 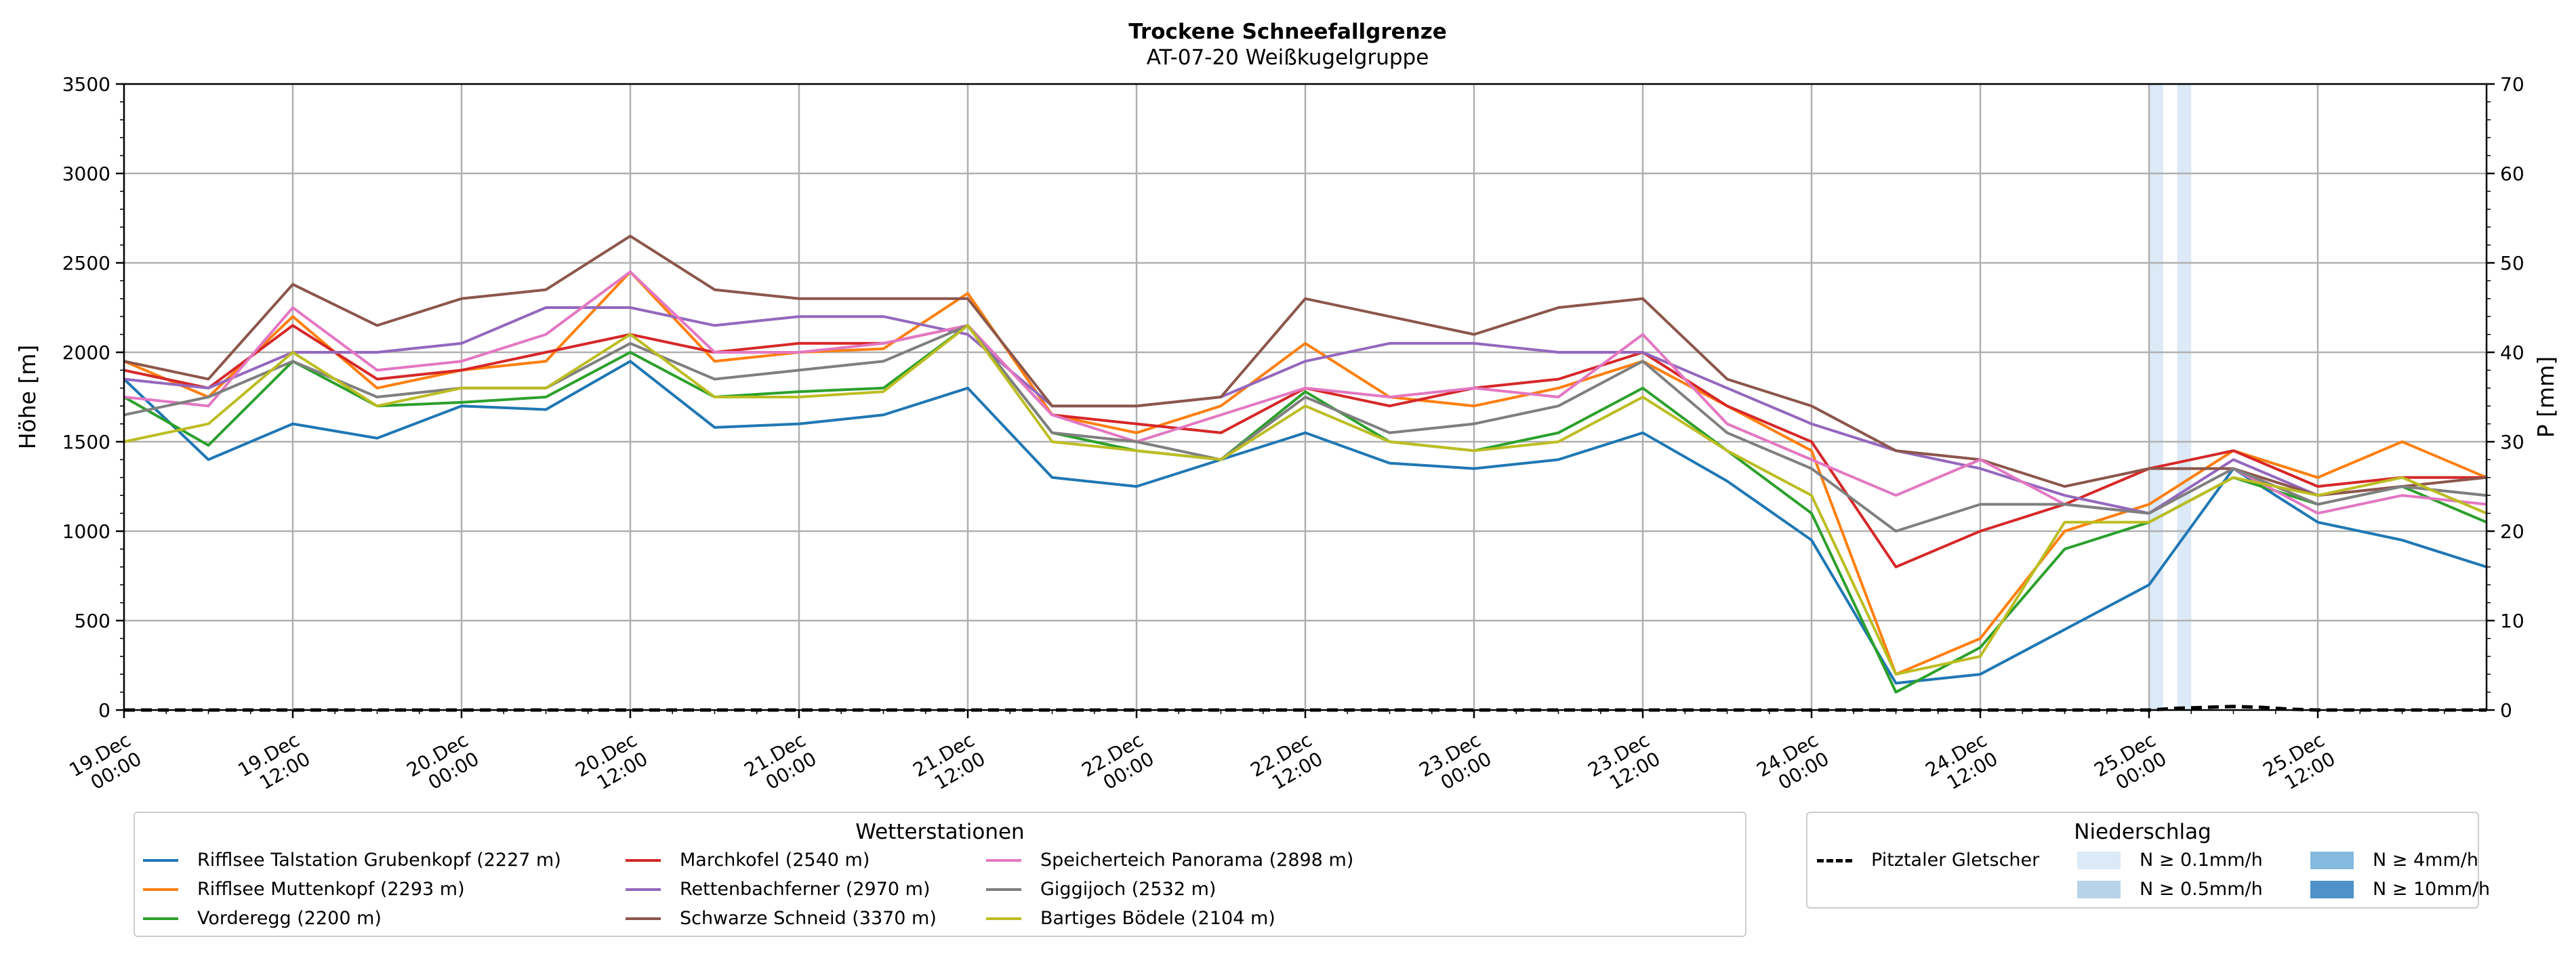 What do you see at coordinates (1288, 57) in the screenshot?
I see `chart-subtitle: AT-07-20 Weißkugelgruppe` at bounding box center [1288, 57].